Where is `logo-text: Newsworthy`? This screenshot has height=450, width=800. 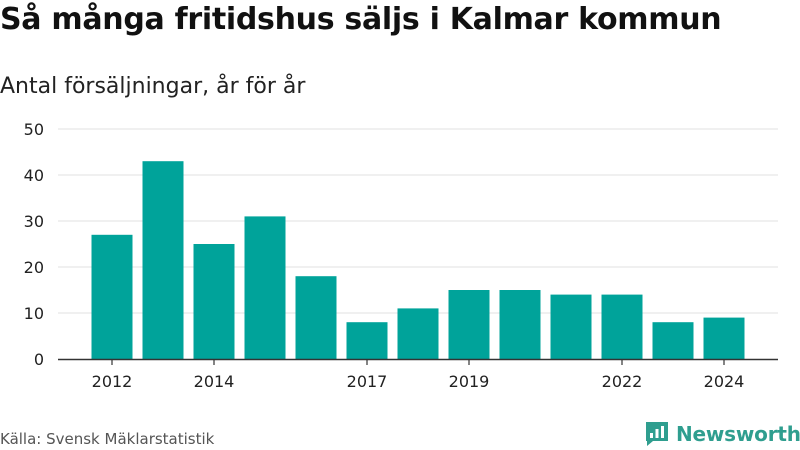 logo-text: Newsworthy is located at coordinates (738, 434).